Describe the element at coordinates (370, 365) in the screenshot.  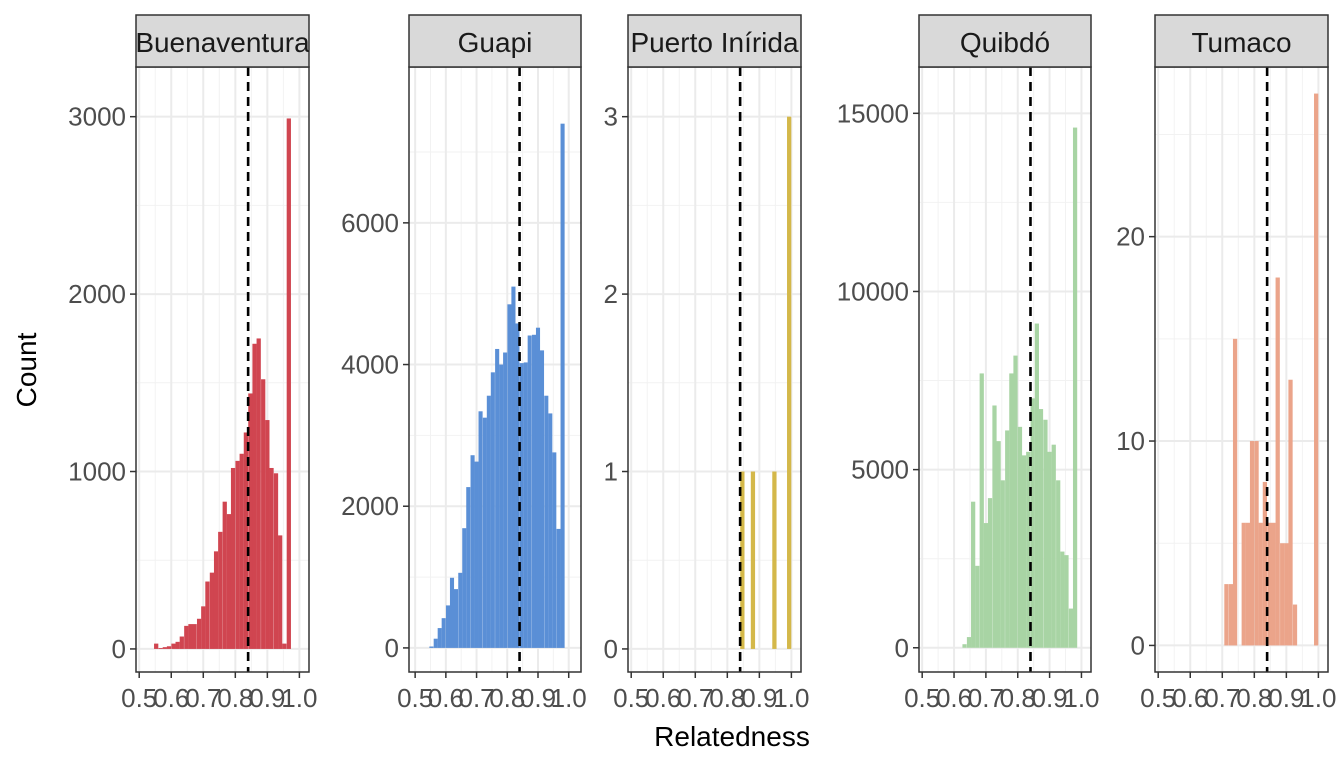
I see `y-tick-label: 4000` at that location.